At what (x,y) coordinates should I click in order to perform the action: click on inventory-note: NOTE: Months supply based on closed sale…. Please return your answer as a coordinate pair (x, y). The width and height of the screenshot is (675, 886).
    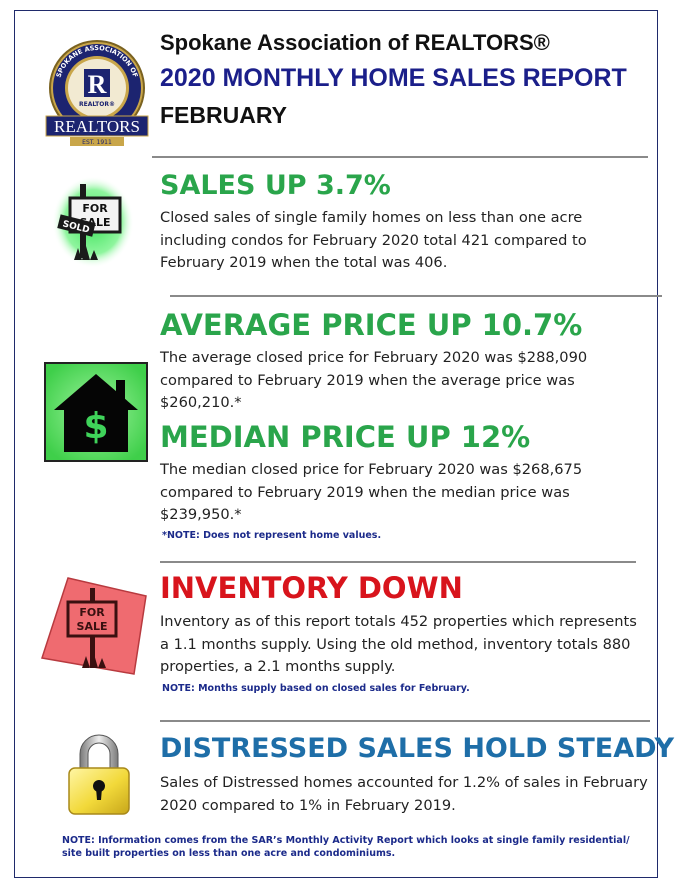
    Looking at the image, I should click on (316, 688).